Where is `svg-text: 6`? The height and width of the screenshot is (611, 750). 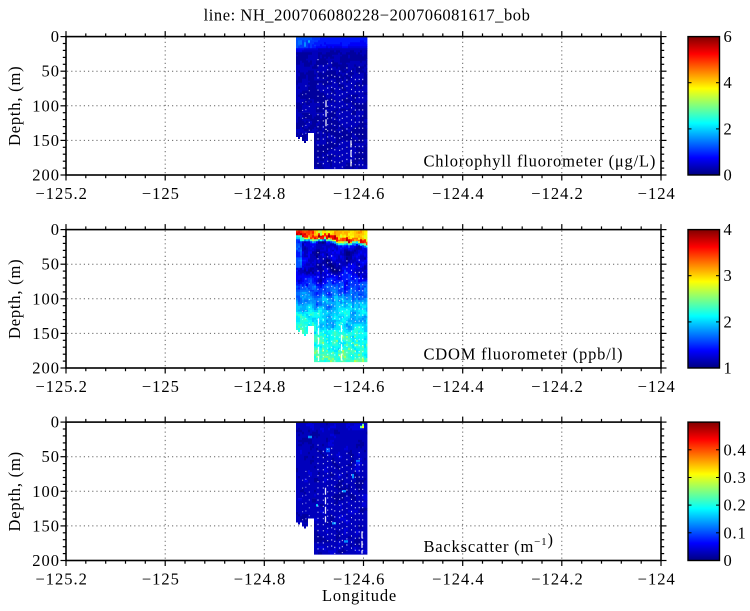
svg-text: 6 is located at coordinates (728, 36).